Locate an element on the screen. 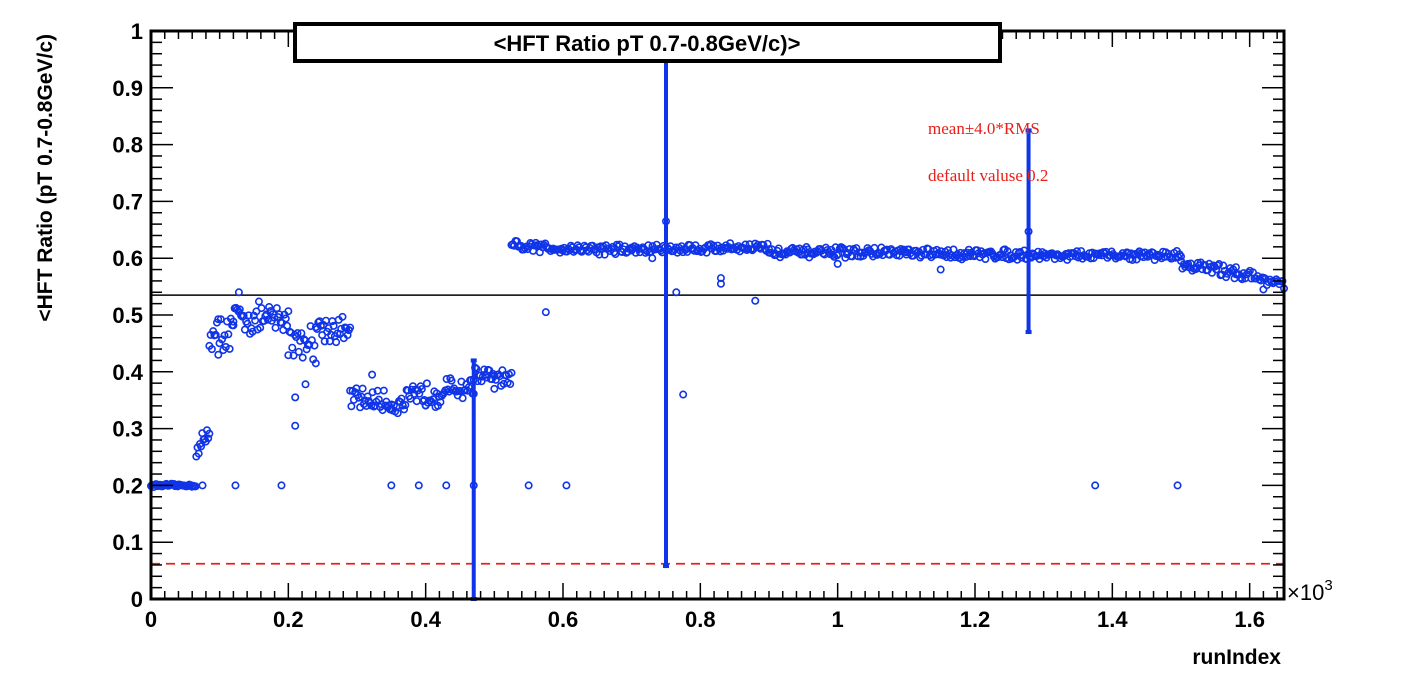  annotation-mean-rms: mean±4.0*RMS is located at coordinates (984, 128).